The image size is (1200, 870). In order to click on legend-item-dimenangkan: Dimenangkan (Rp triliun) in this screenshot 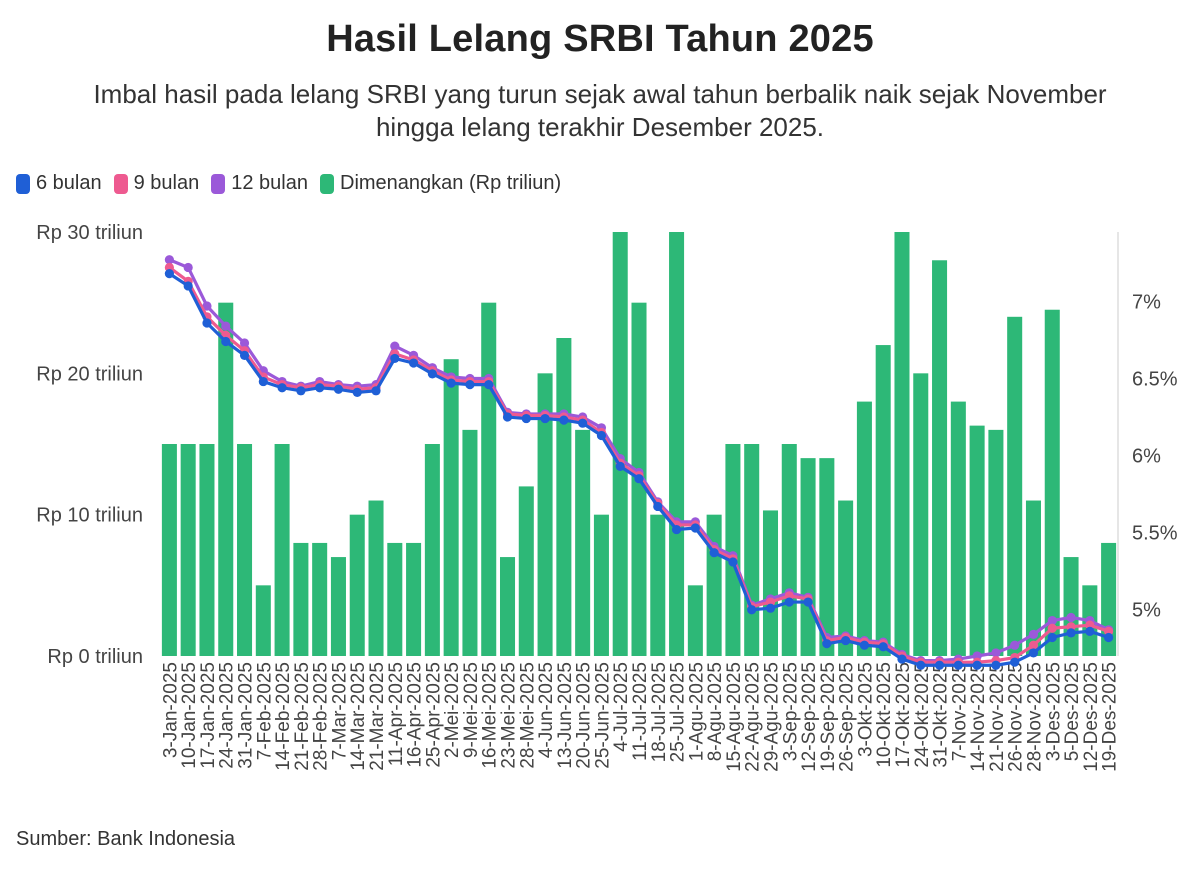, I will do `click(440, 183)`.